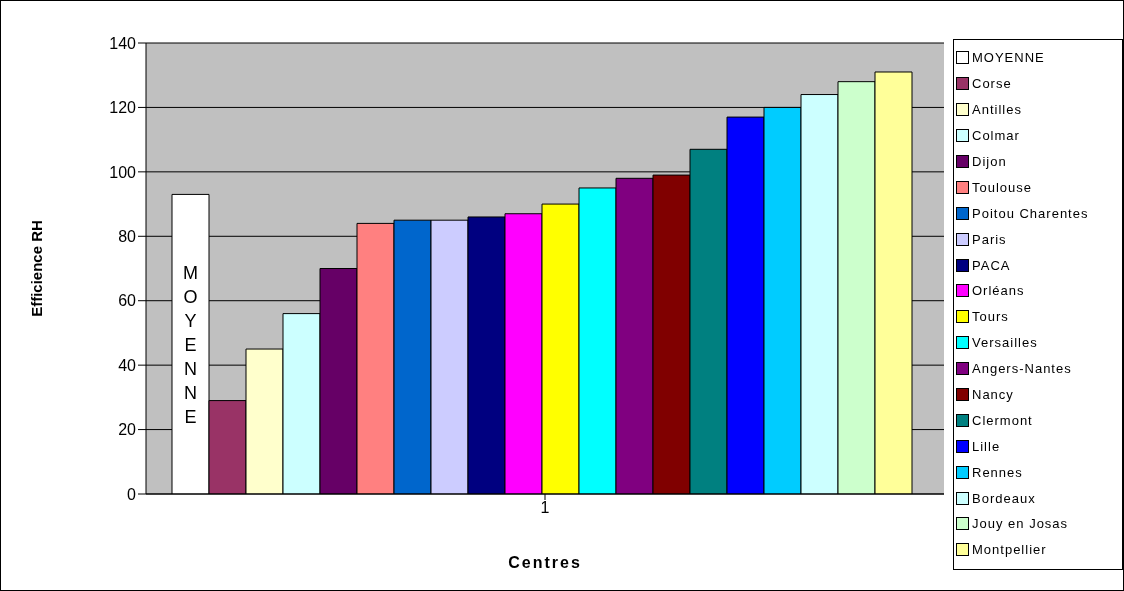 This screenshot has height=591, width=1124. What do you see at coordinates (1005, 343) in the screenshot?
I see `legend-label: Versailles` at bounding box center [1005, 343].